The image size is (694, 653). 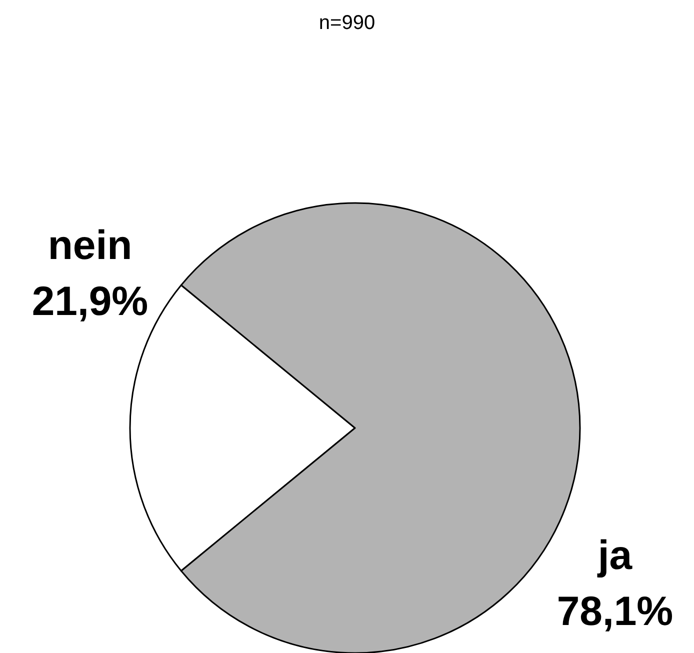 I want to click on data-label: 78,1%, so click(x=615, y=611).